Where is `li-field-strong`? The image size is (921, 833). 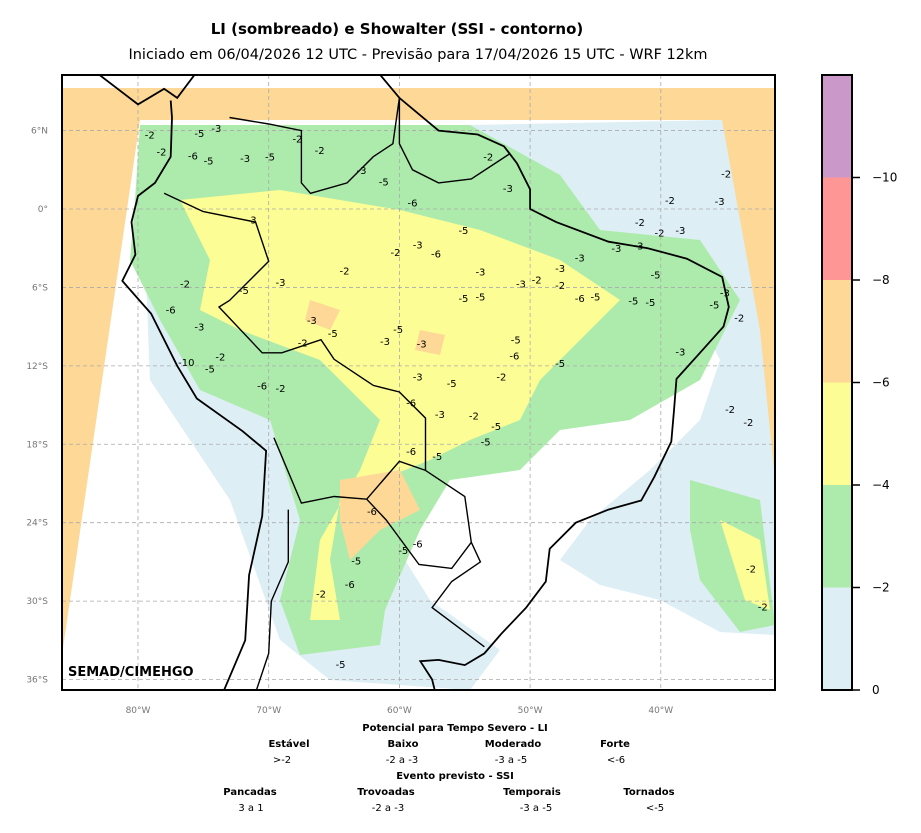
li-field-strong is located at coordinates (380, 515).